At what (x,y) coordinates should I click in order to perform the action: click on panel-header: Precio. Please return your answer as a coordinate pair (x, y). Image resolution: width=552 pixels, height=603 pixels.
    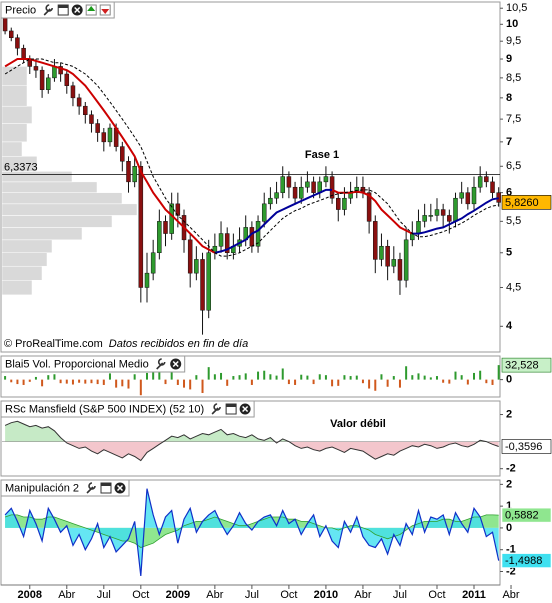
    Looking at the image, I should click on (57, 10).